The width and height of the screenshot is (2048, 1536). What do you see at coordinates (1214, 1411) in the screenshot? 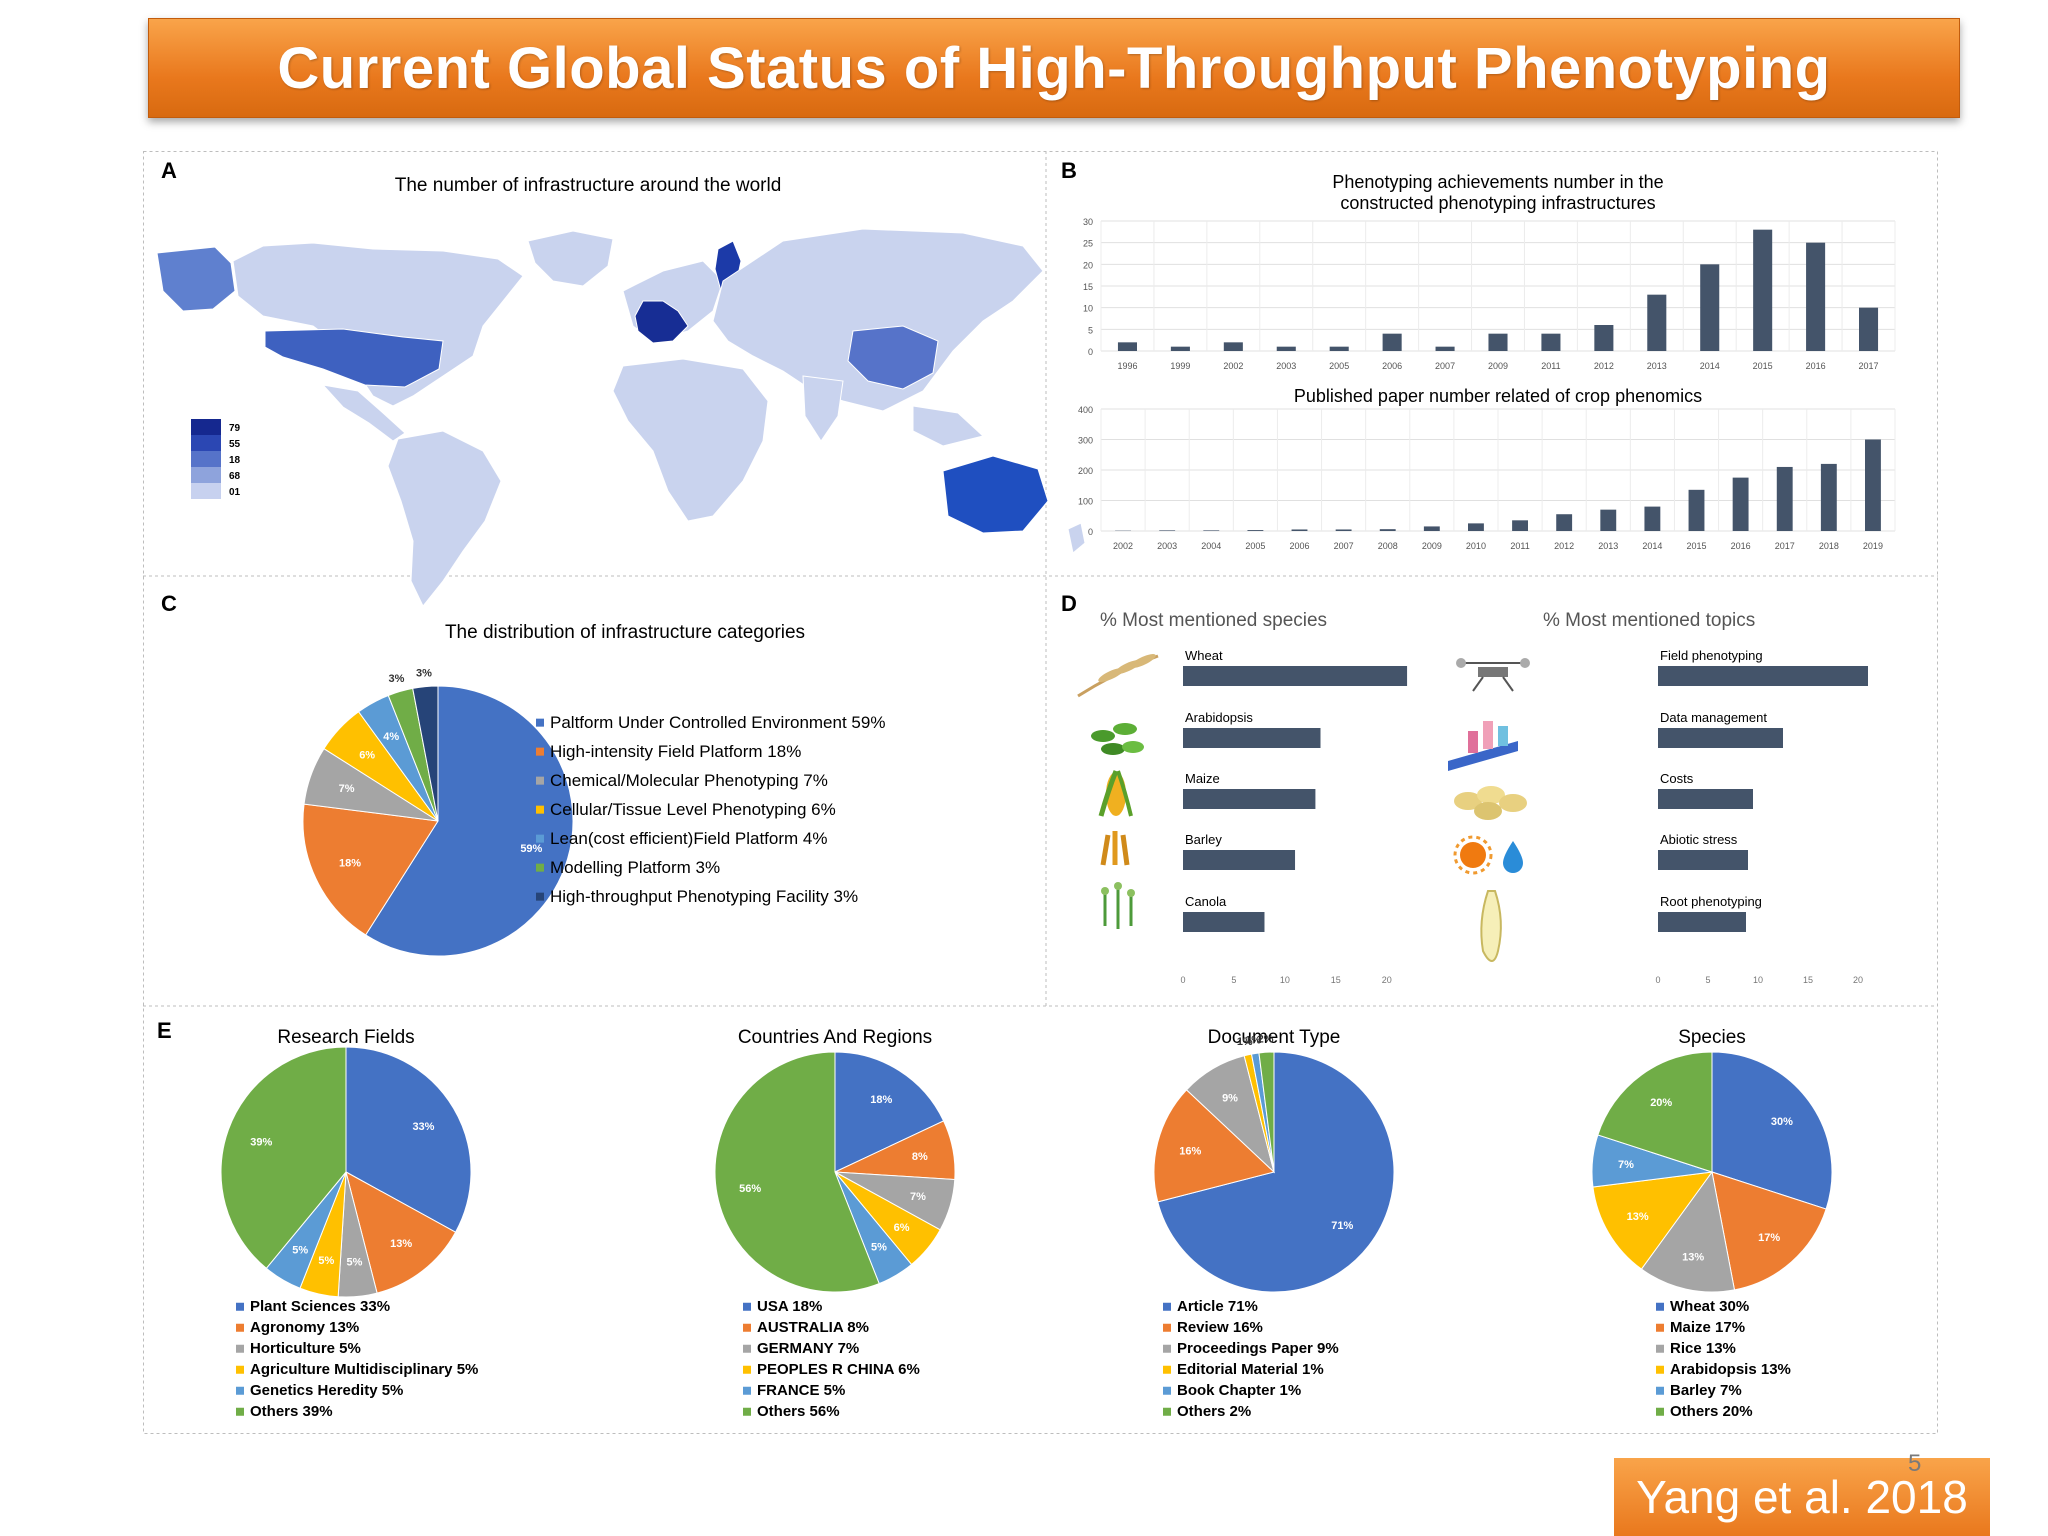
I see `legend-entry: Others 2%` at bounding box center [1214, 1411].